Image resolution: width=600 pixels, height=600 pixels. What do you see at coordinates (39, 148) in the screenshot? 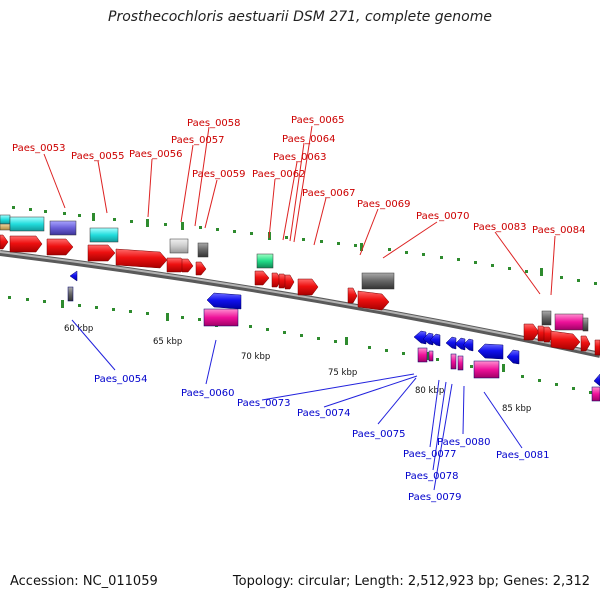
I see `gene-label-paes-0053: Paes_0053` at bounding box center [39, 148].